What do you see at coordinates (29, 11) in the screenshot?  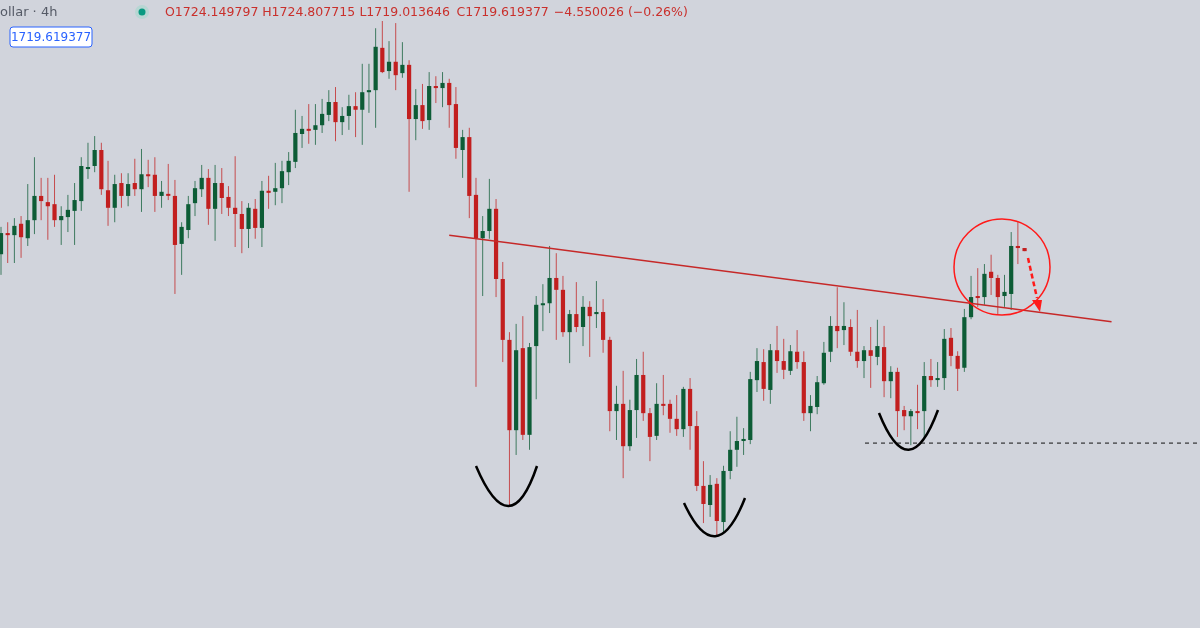 I see `chart-title: ollar · 4h` at bounding box center [29, 11].